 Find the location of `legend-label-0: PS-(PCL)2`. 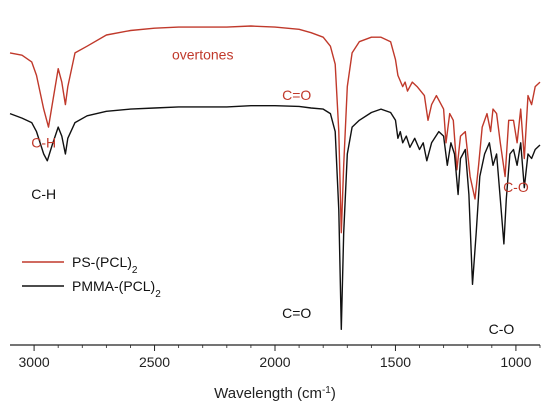

legend-label-0: PS-(PCL)2 is located at coordinates (105, 265).